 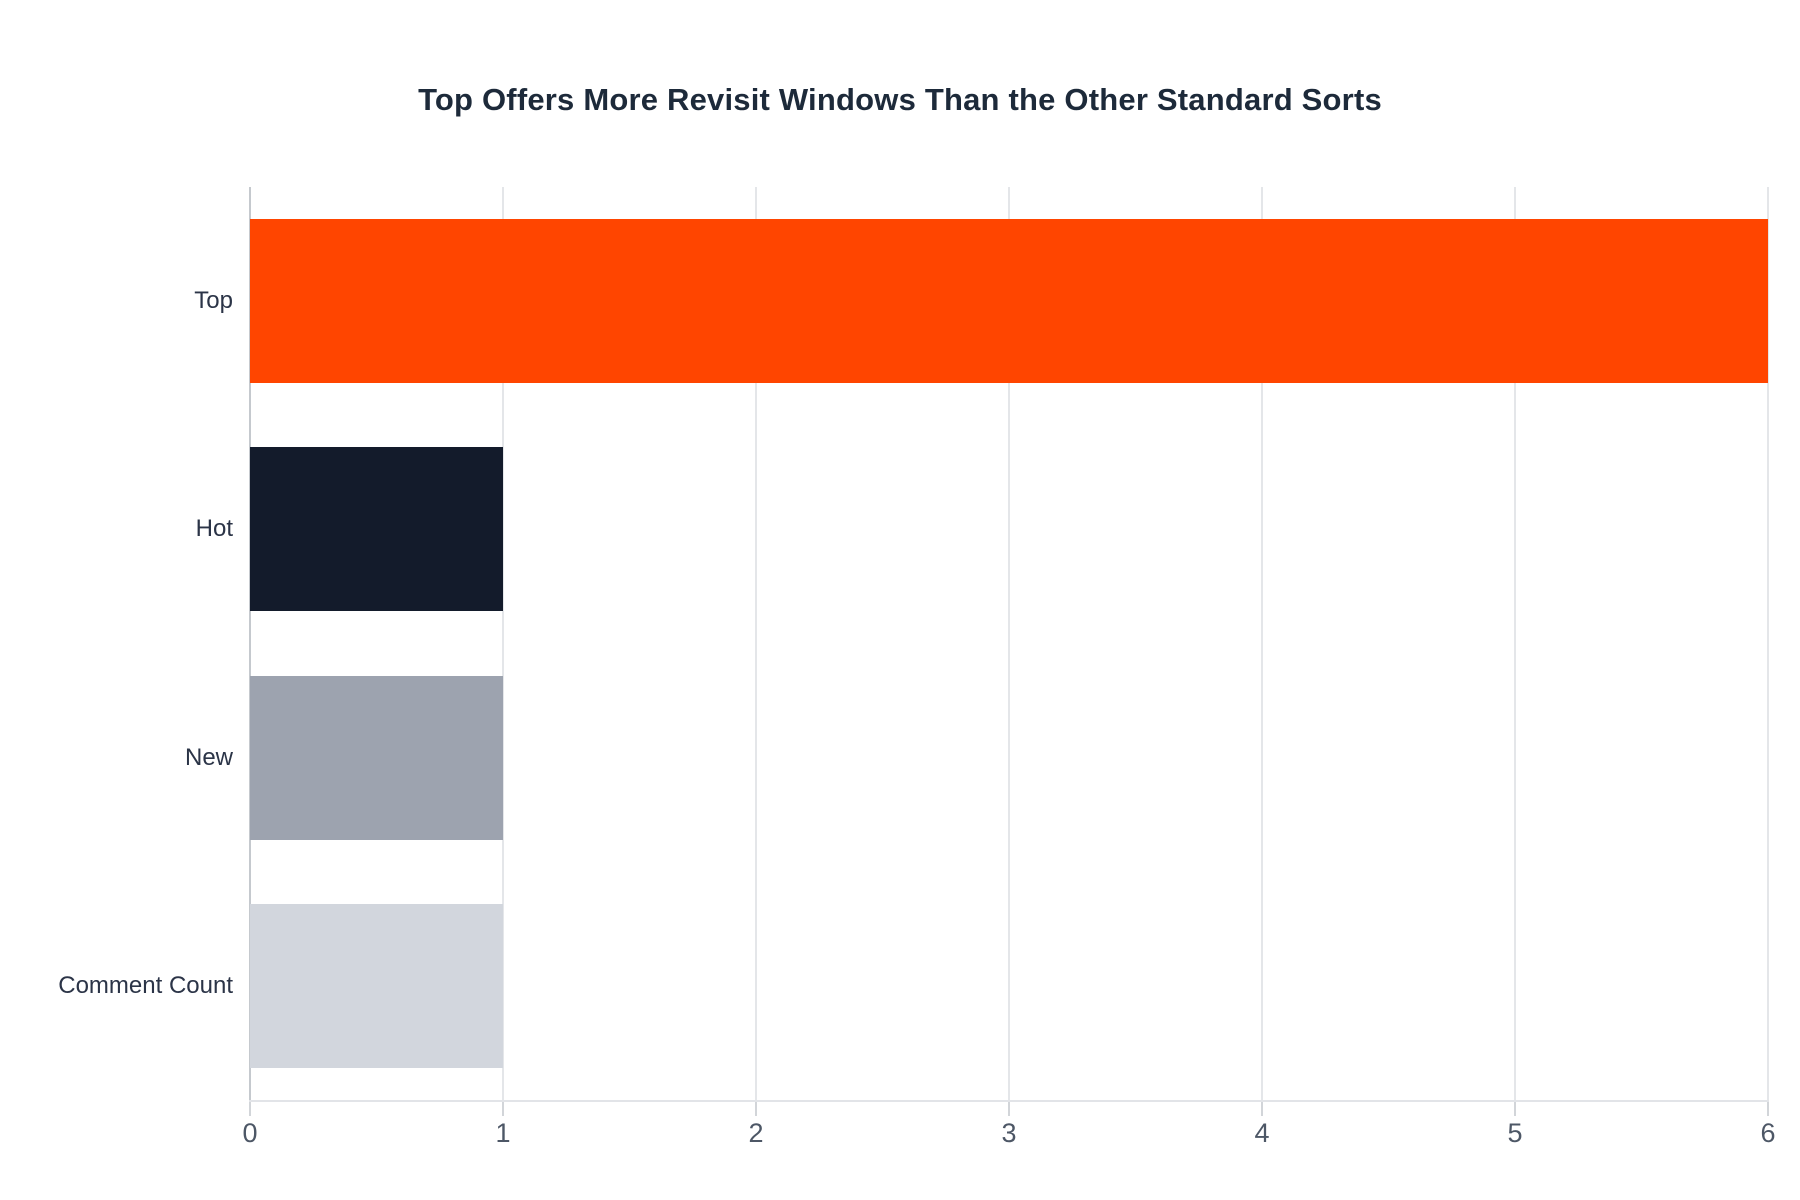 What do you see at coordinates (756, 1133) in the screenshot?
I see `x-tick-label: 2` at bounding box center [756, 1133].